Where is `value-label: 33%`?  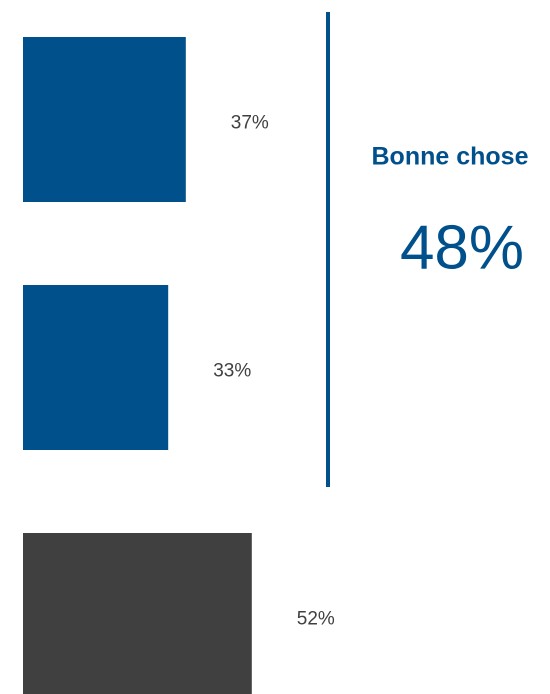 value-label: 33% is located at coordinates (232, 371).